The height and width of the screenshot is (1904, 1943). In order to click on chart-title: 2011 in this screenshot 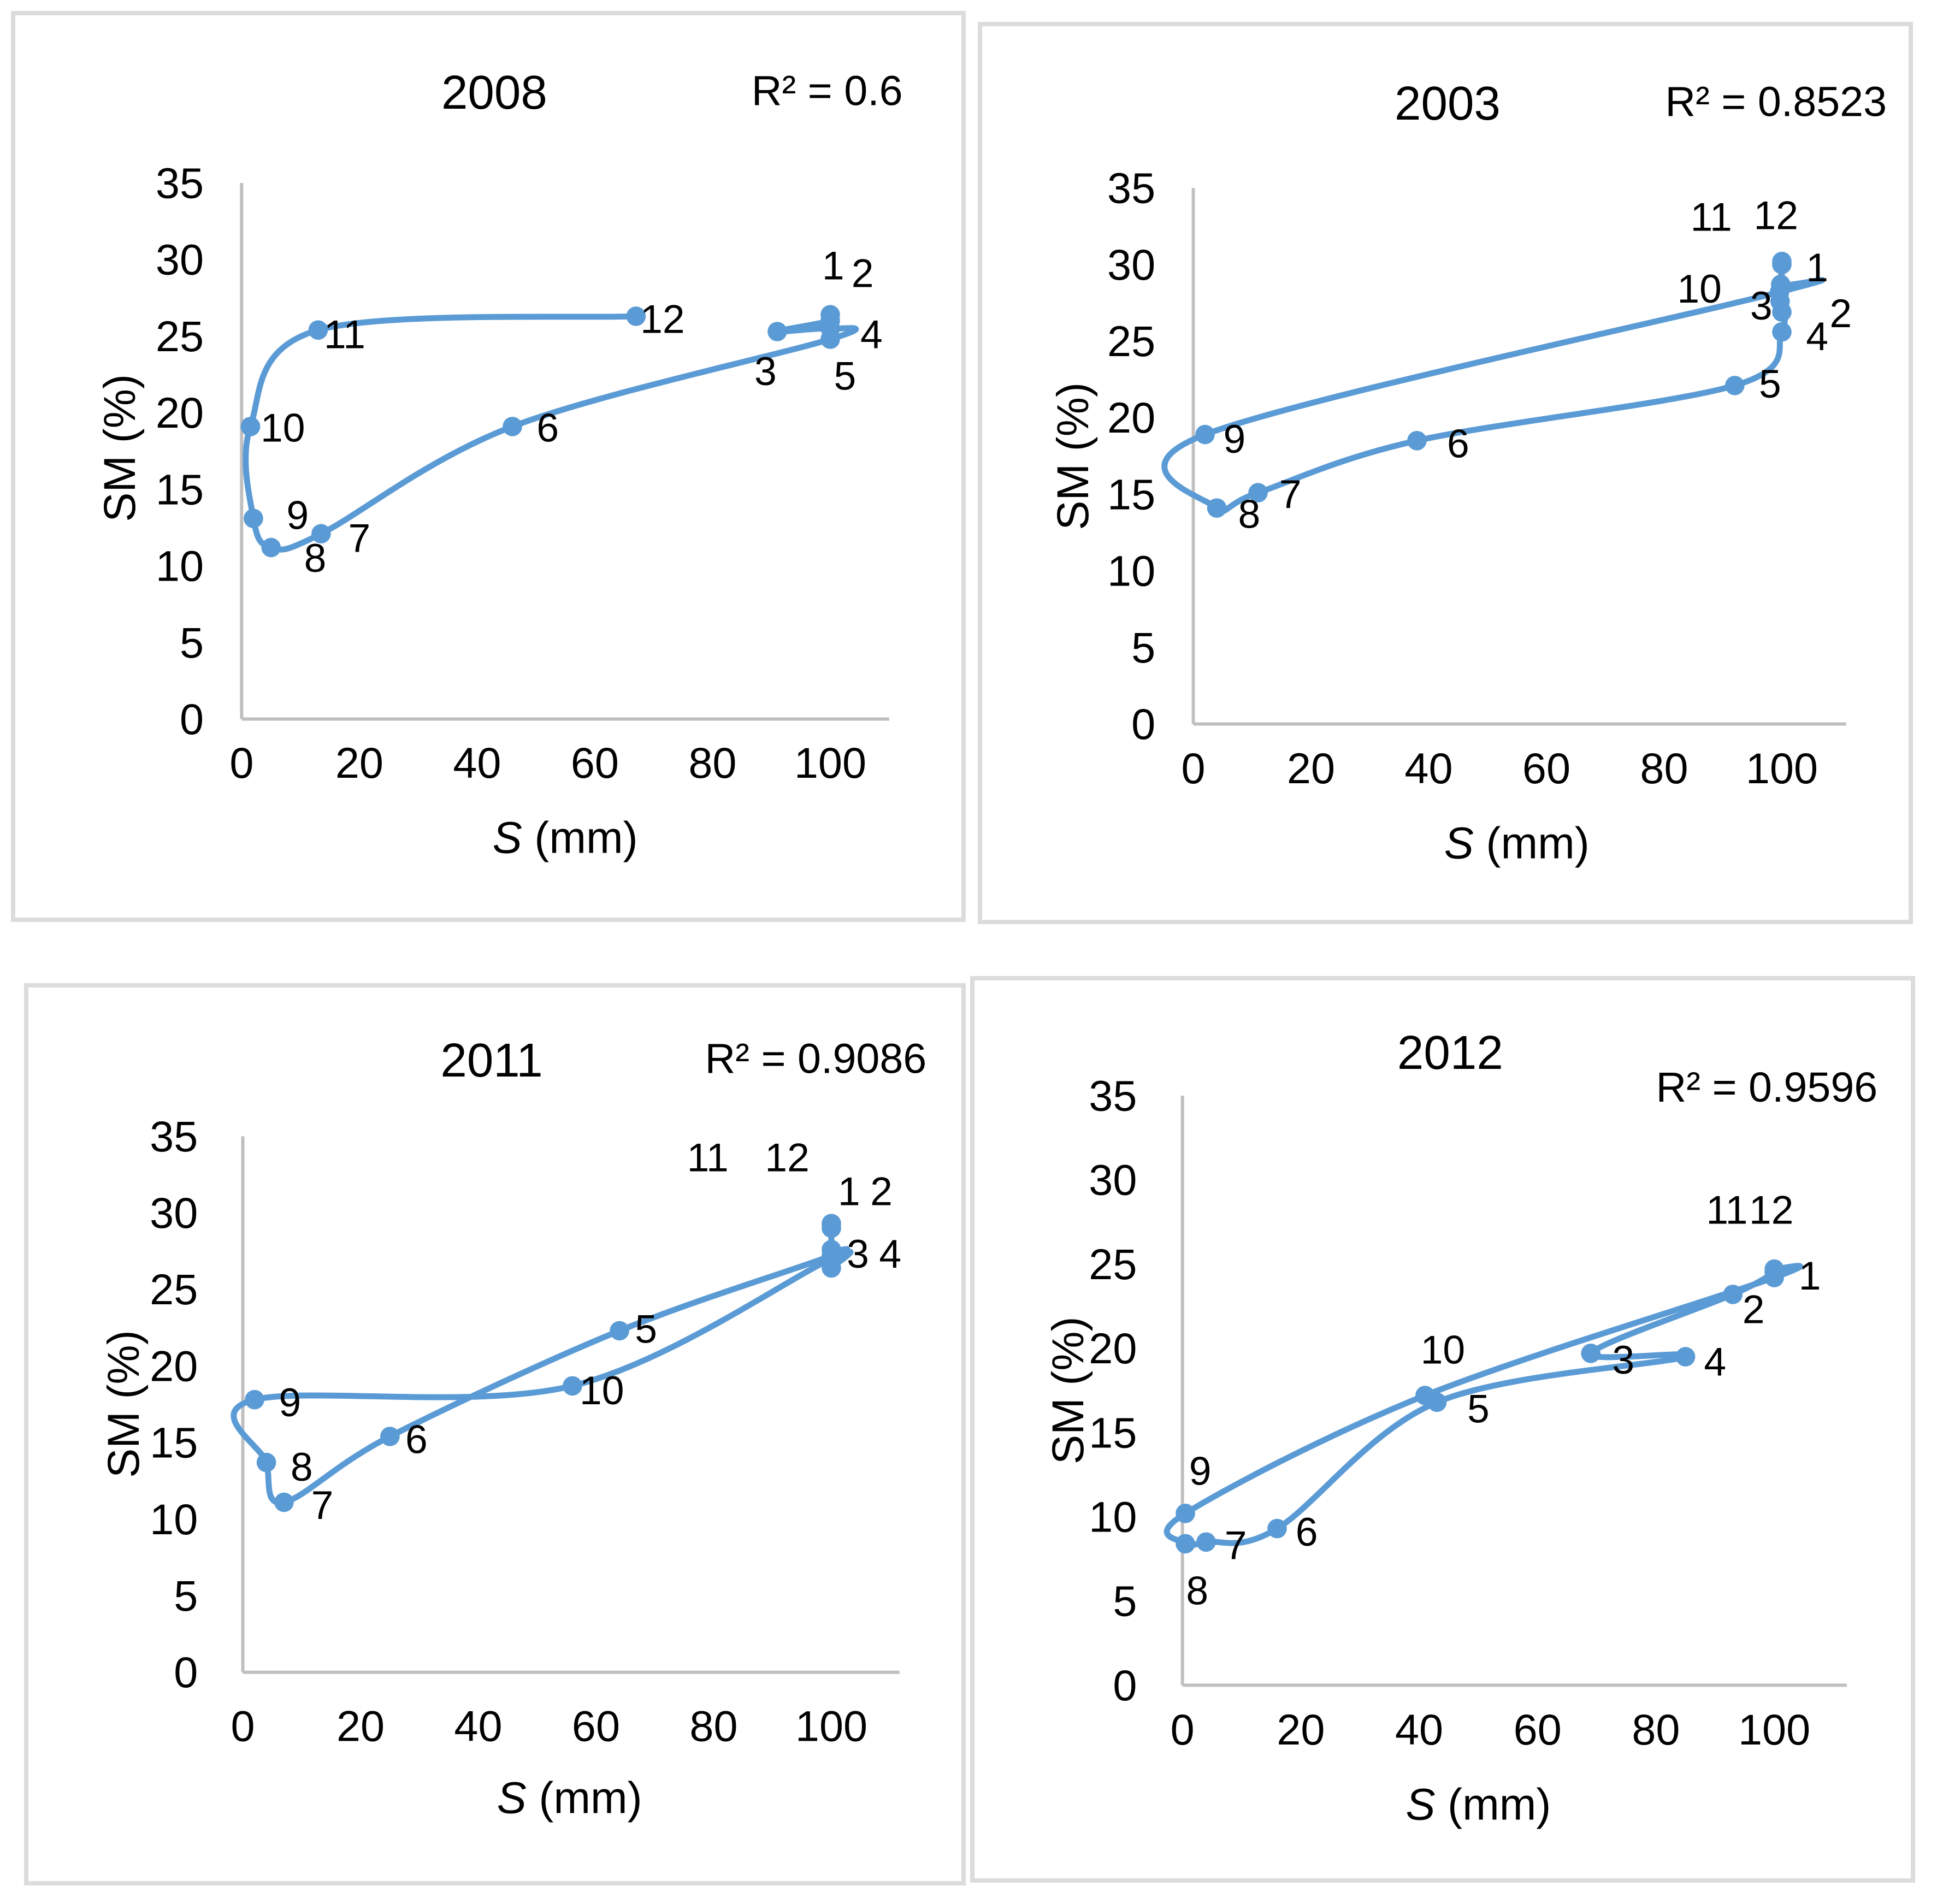, I will do `click(491, 1060)`.